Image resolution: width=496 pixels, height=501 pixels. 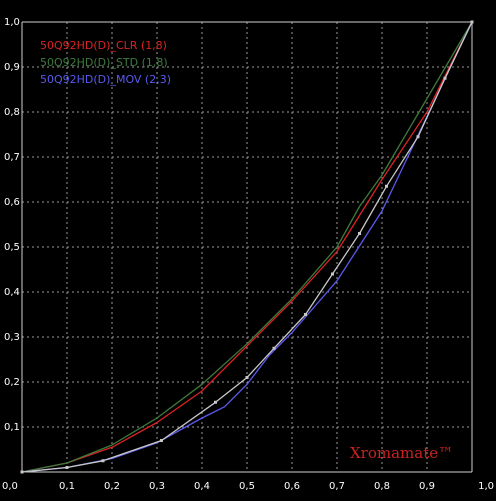 I want to click on x-tick-label: 1,0, so click(x=486, y=486).